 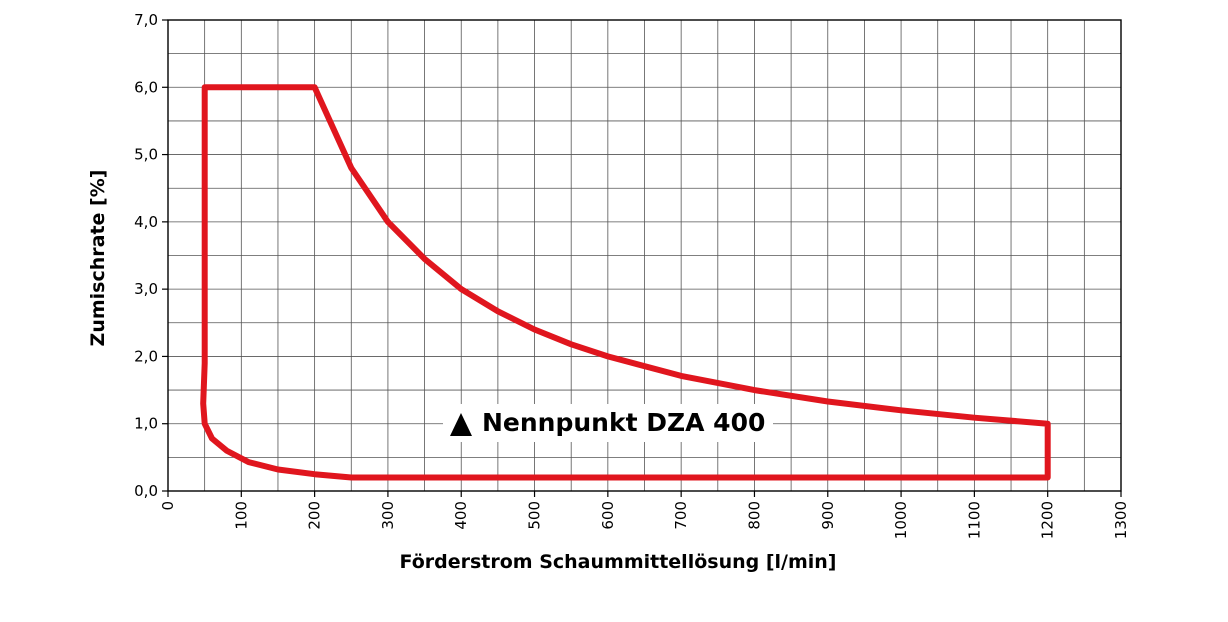 I want to click on y-tick-label: 6,0, so click(x=146, y=87).